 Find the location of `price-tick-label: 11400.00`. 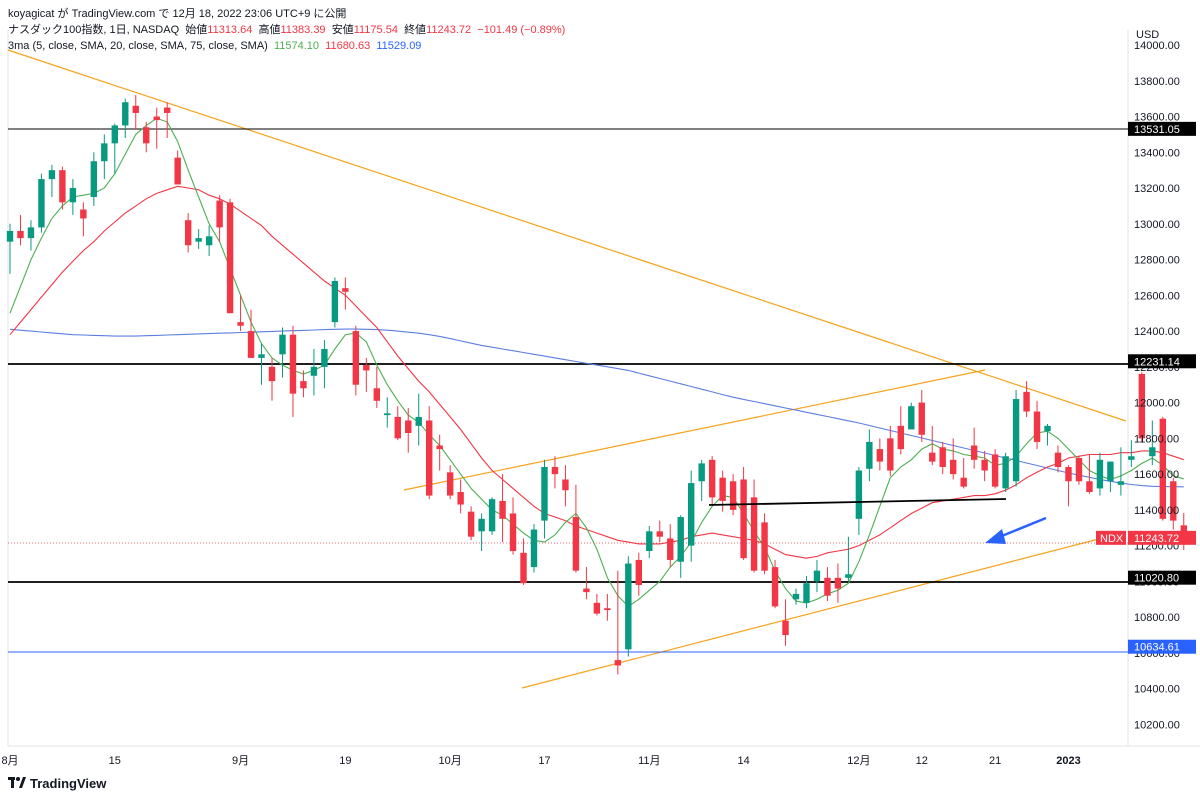

price-tick-label: 11400.00 is located at coordinates (1156, 511).